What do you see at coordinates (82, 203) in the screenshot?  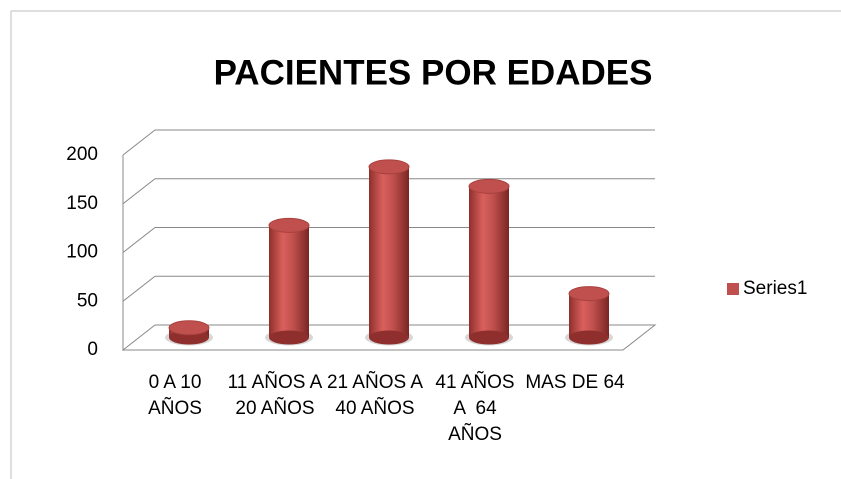 I see `y-tick-label: 150` at bounding box center [82, 203].